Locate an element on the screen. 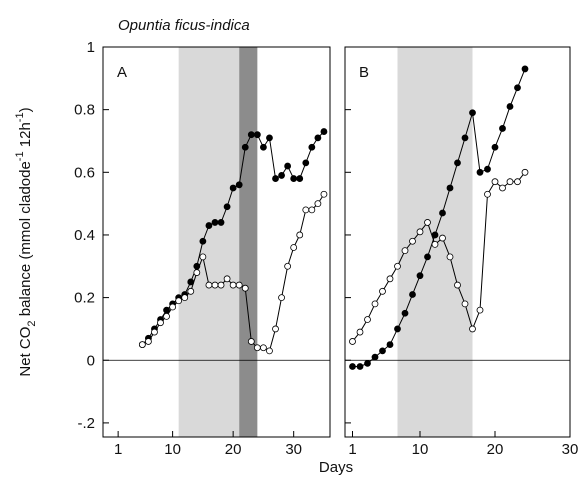  panel-label: A is located at coordinates (122, 72).